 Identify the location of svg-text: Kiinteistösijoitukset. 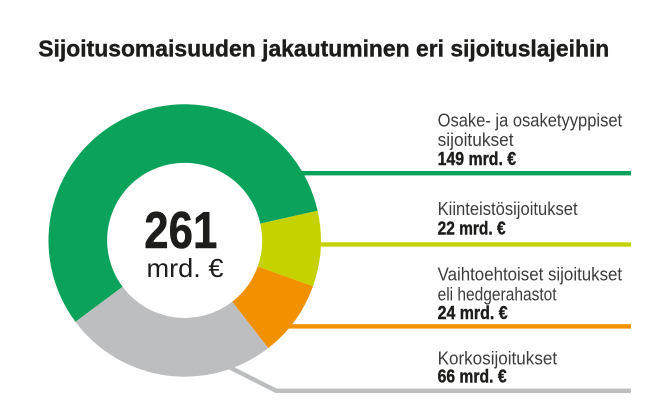
(508, 209).